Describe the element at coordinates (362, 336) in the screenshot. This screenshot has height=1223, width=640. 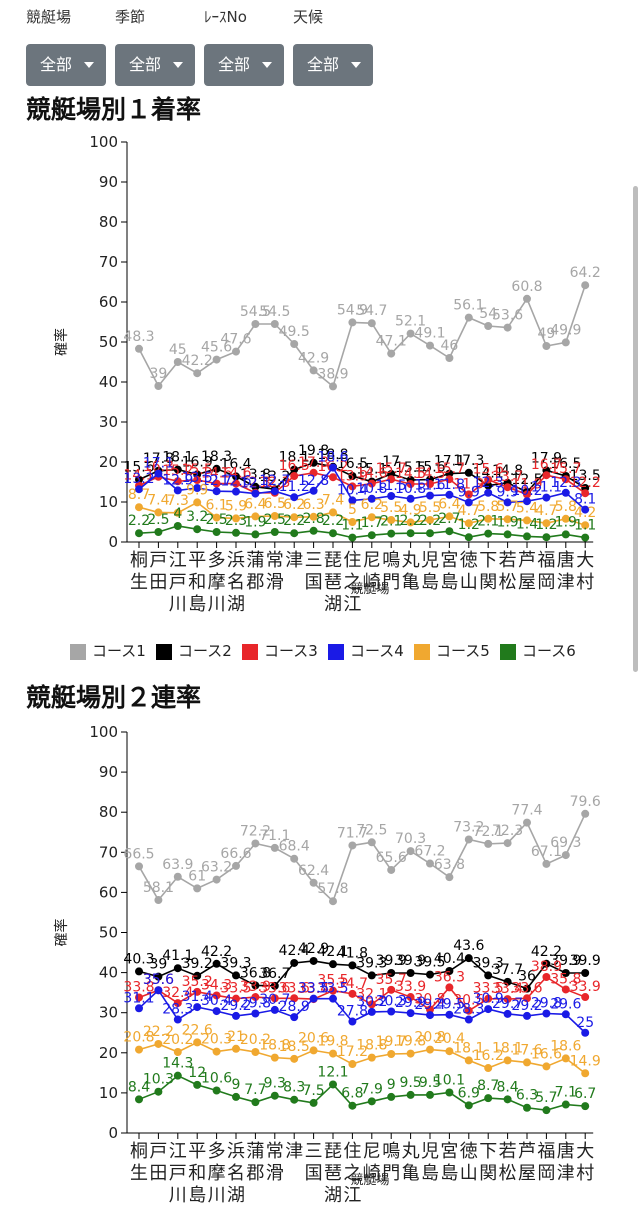
I see `series-line` at that location.